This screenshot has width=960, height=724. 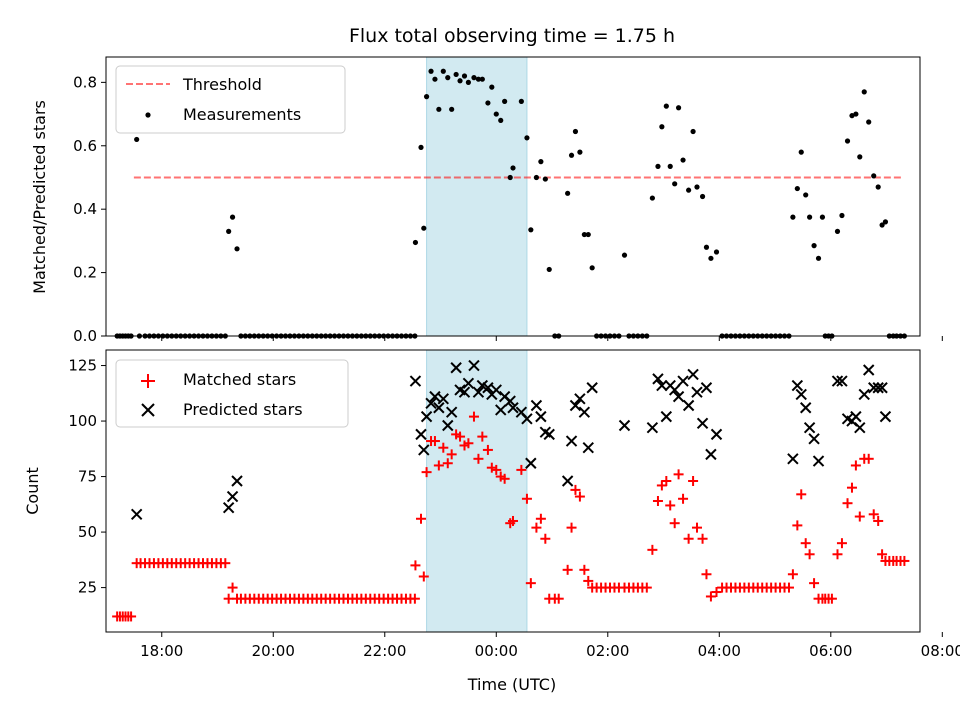 I want to click on xtick-label: 02:00, so click(x=607, y=651).